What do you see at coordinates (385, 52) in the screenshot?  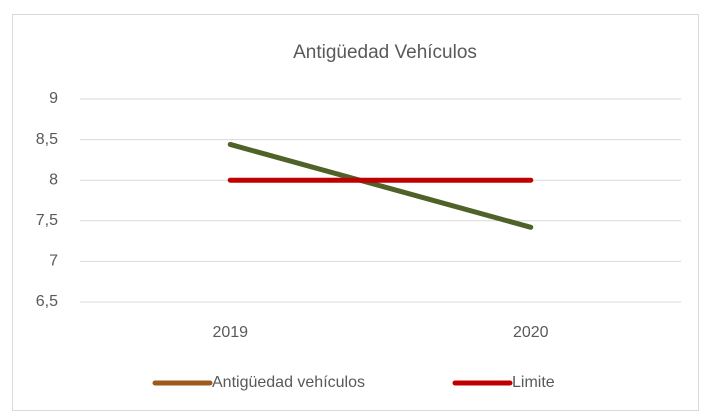 I see `chart-title: Antigüedad Vehículos` at bounding box center [385, 52].